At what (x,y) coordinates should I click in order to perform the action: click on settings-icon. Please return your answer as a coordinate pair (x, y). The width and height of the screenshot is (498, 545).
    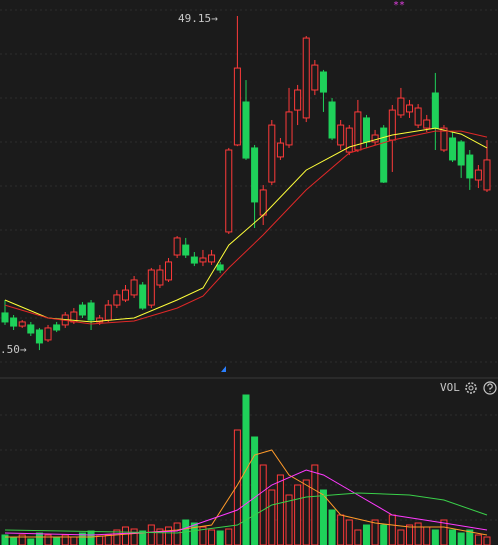
    Looking at the image, I should click on (471, 388).